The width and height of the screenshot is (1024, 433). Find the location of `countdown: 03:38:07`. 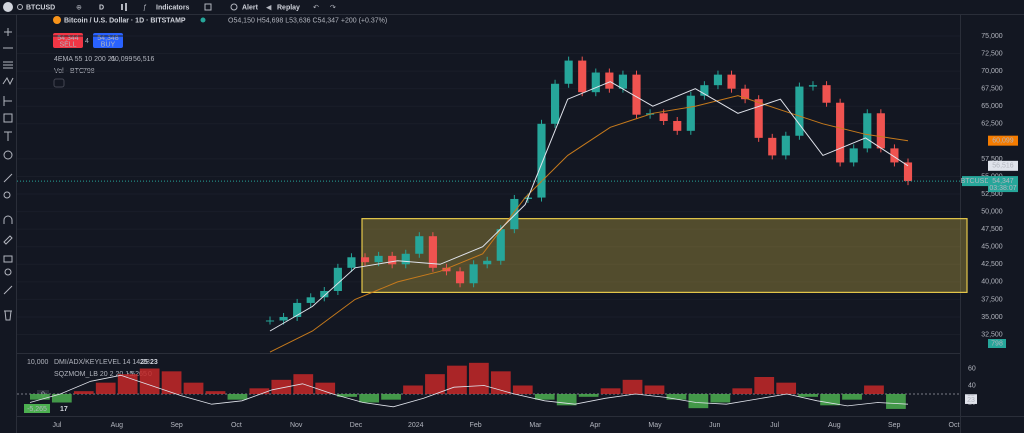

countdown: 03:38:07 is located at coordinates (1002, 188).